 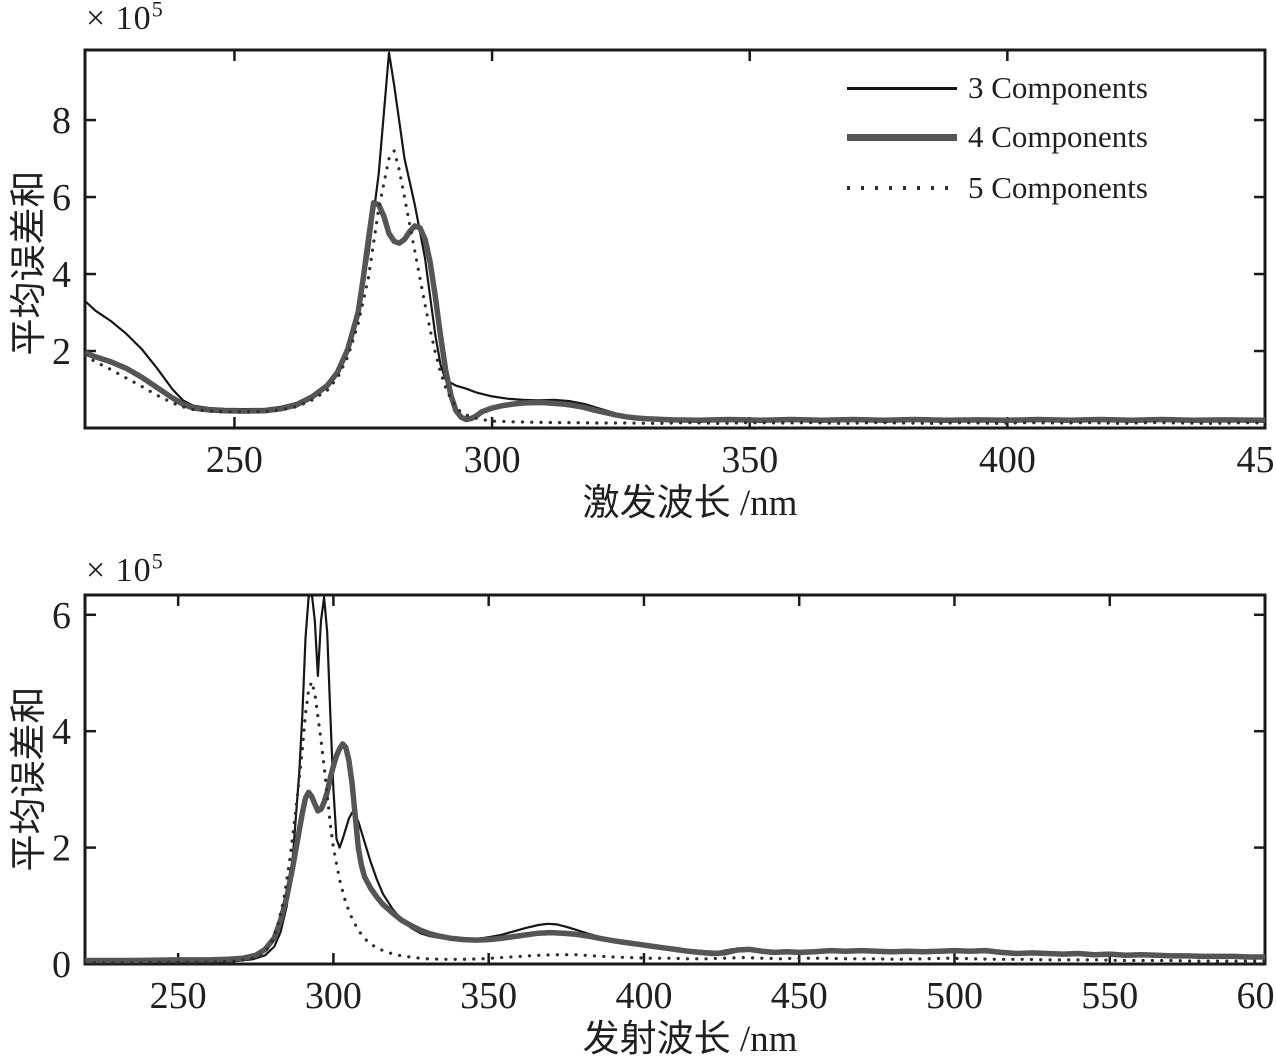 I want to click on legend-item-5-components: 5 Components, so click(x=997, y=188).